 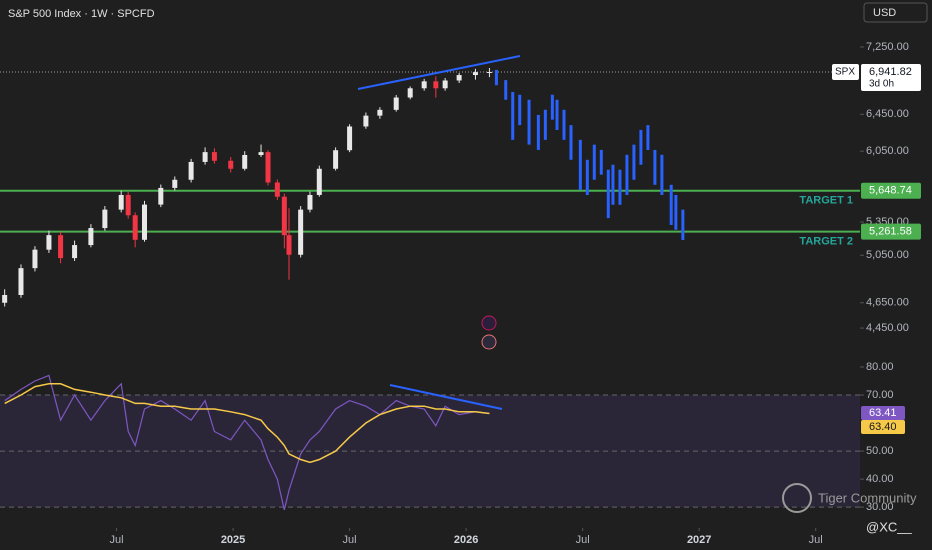 What do you see at coordinates (887, 255) in the screenshot?
I see `y-tick-label: 5,050.00` at bounding box center [887, 255].